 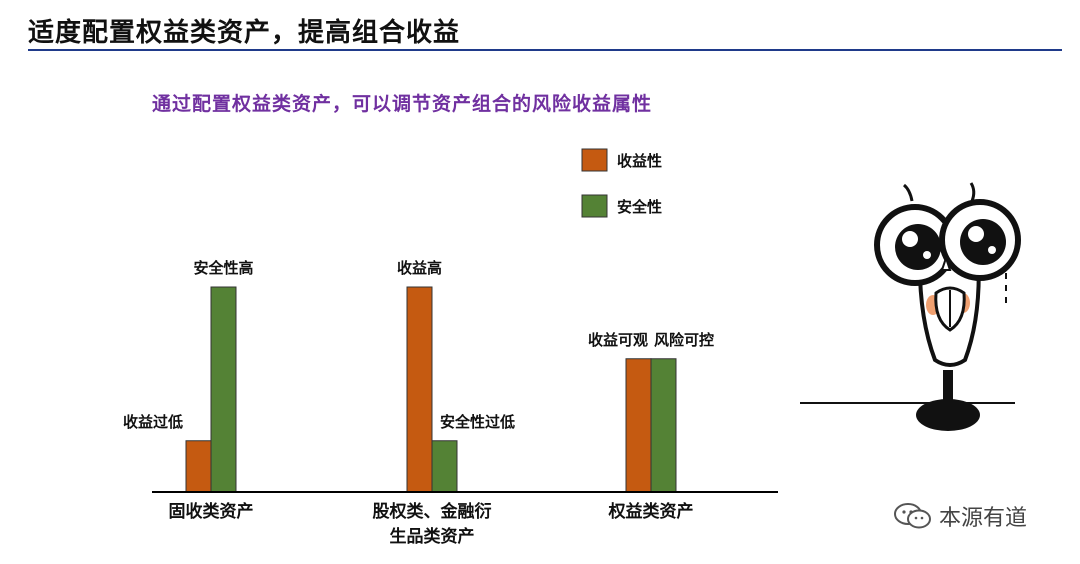 I want to click on data-label: 收益高, so click(x=419, y=268).